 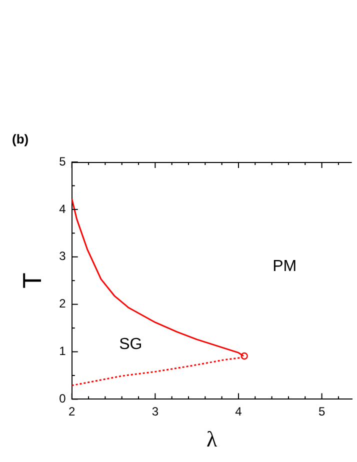 I want to click on x-tick-label: 4, so click(x=238, y=411).